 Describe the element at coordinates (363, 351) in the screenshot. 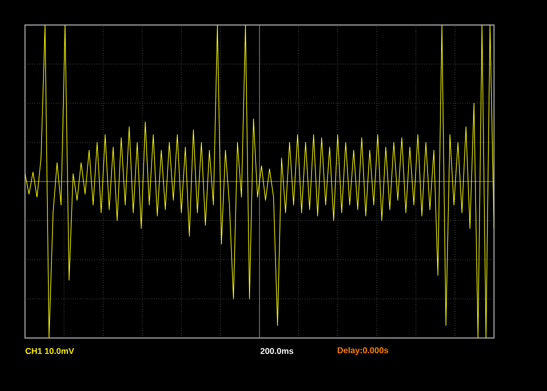

I see `text: Delay:0.000s` at that location.